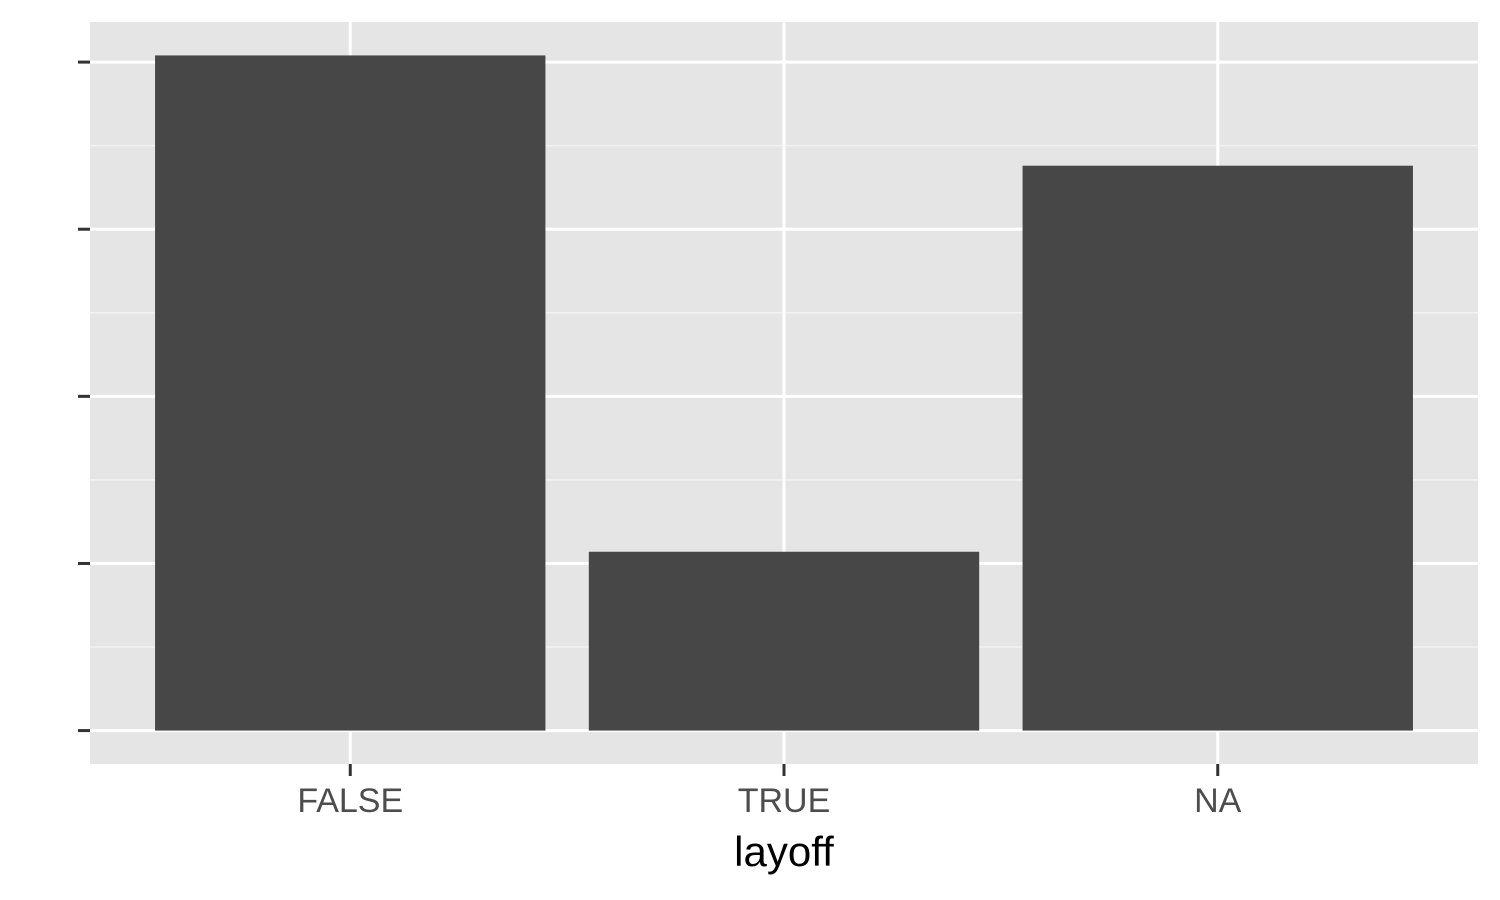  What do you see at coordinates (784, 801) in the screenshot?
I see `x-tick-label: TRUE` at bounding box center [784, 801].